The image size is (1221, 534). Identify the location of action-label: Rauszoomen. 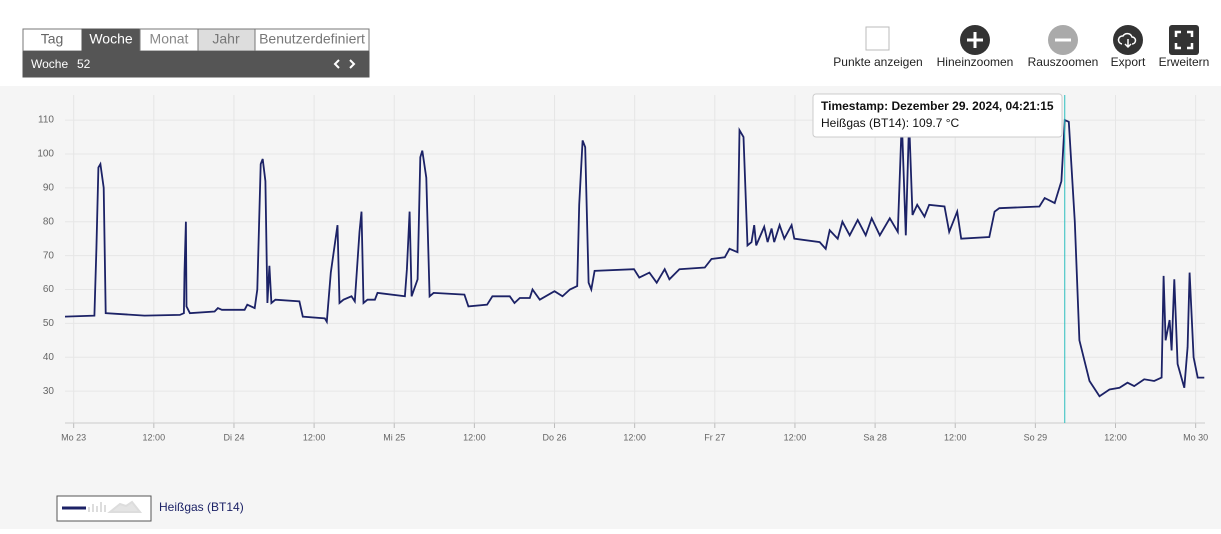
(1063, 62).